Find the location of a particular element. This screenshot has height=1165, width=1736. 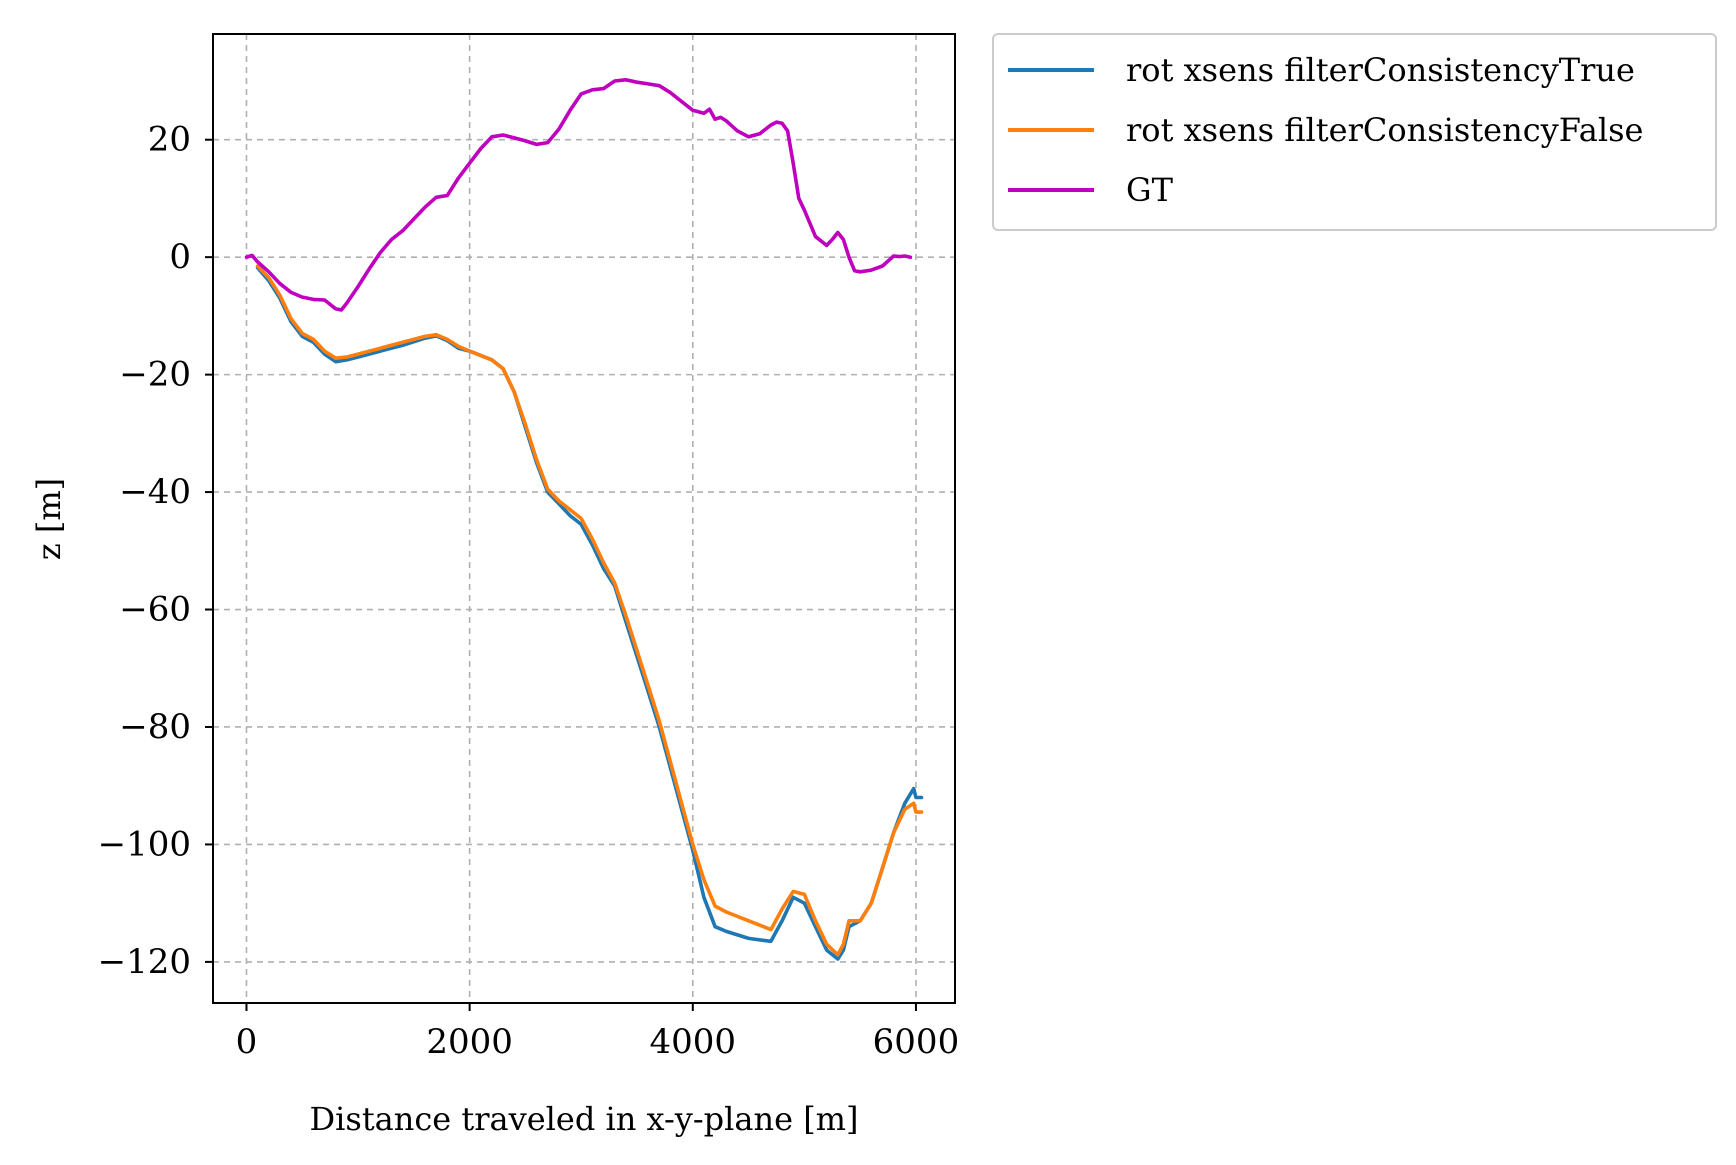

y-tick-label: 0 is located at coordinates (180, 257).